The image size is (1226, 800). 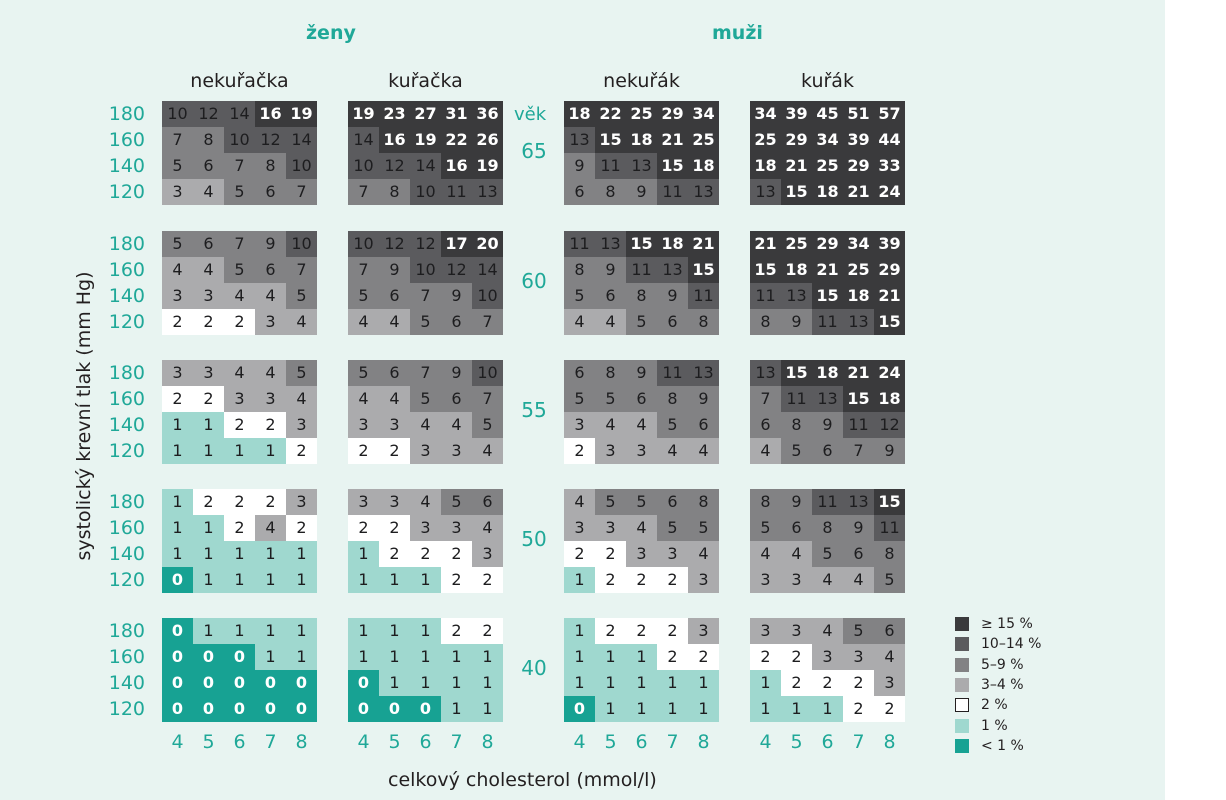 What do you see at coordinates (827, 81) in the screenshot?
I see `group-label: kuřák` at bounding box center [827, 81].